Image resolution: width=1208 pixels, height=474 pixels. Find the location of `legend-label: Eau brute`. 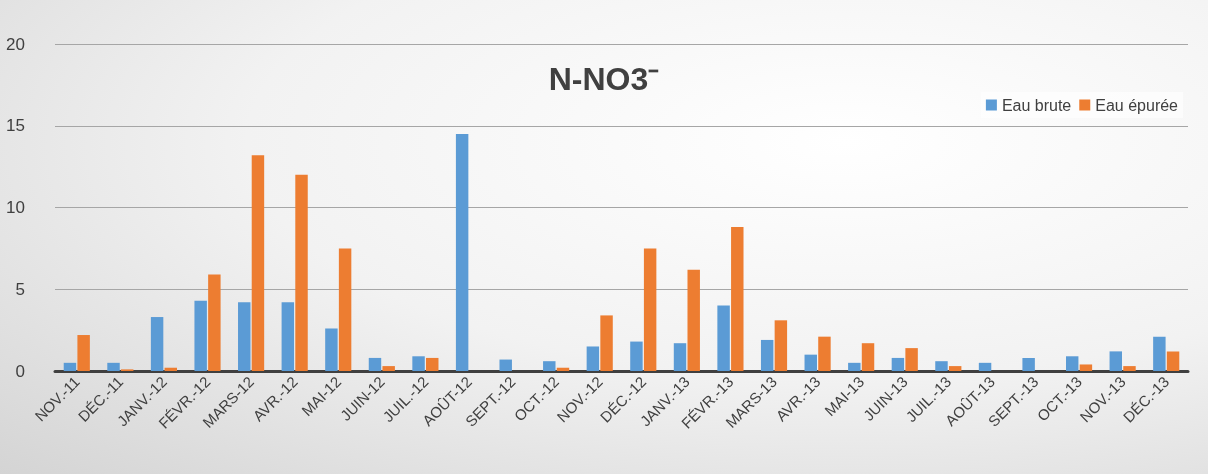

legend-label: Eau brute is located at coordinates (1036, 105).